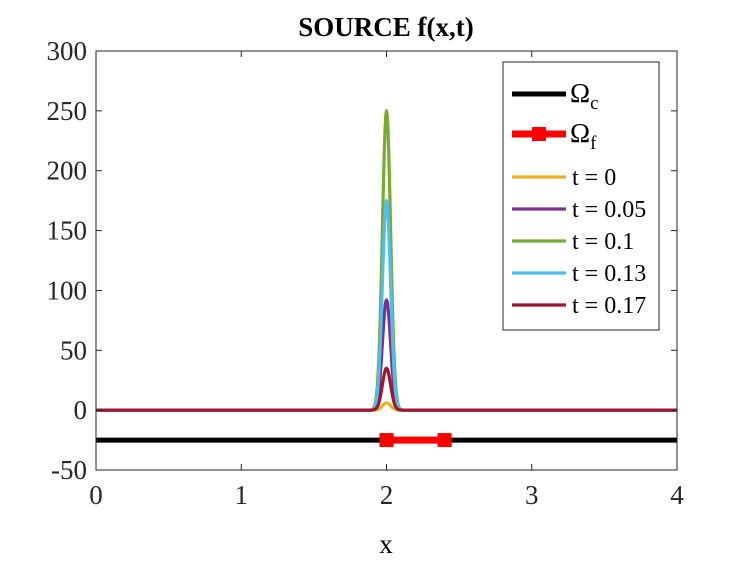 The width and height of the screenshot is (747, 561). I want to click on x-axis-label: x, so click(386, 544).